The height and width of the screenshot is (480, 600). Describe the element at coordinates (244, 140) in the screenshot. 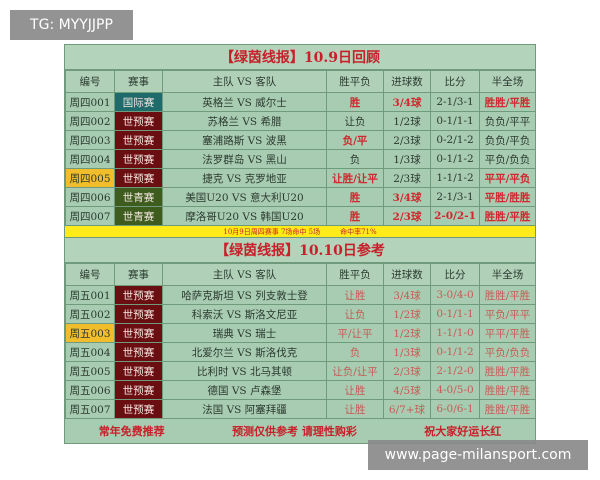

I see `cell-match: 塞浦路斯 VS 波黑` at that location.